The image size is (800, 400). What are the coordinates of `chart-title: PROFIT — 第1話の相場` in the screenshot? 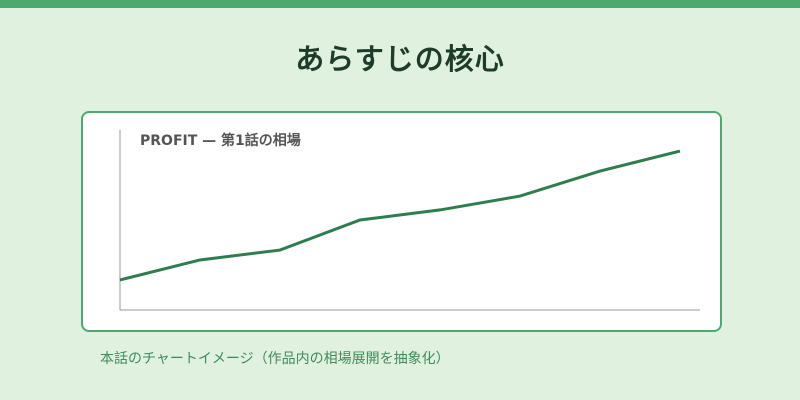 It's located at (220, 140).